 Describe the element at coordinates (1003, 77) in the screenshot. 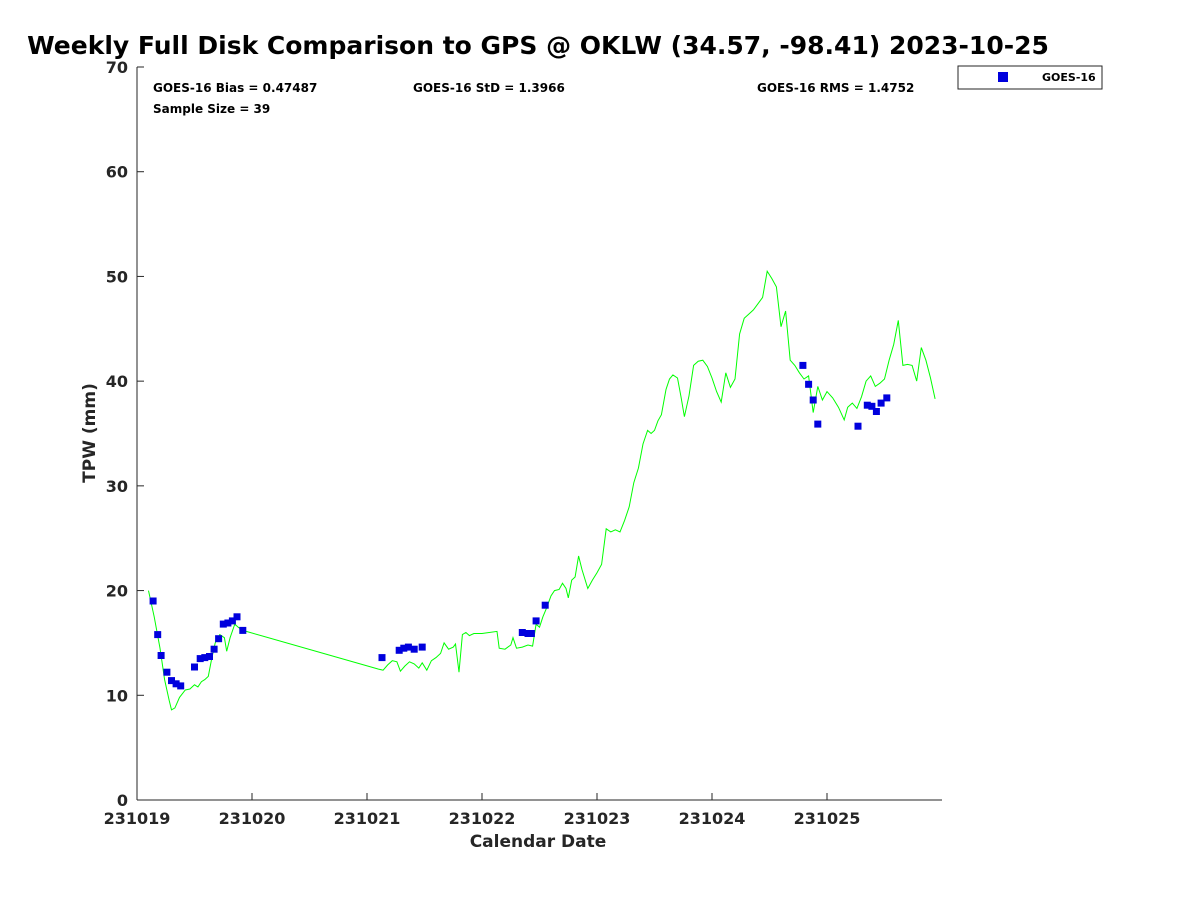

I see `legend-marker-goes16` at that location.